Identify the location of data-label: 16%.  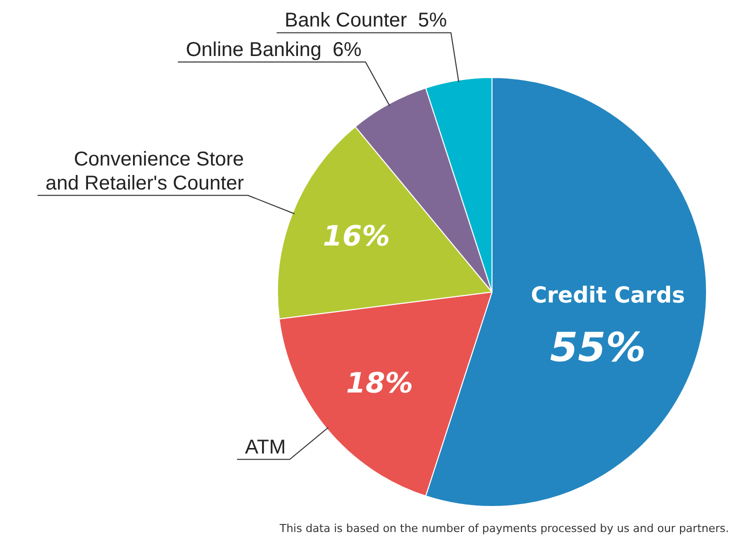
(356, 236).